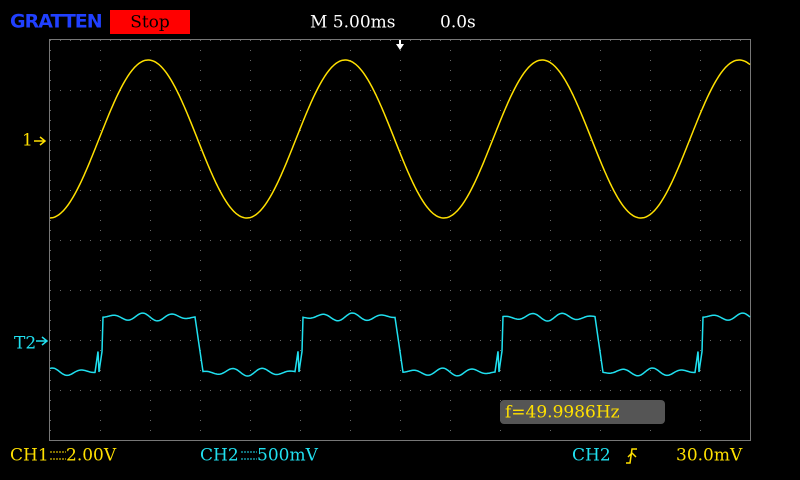 The image size is (800, 480). Describe the element at coordinates (631, 456) in the screenshot. I see `trigger-edge-icon` at that location.